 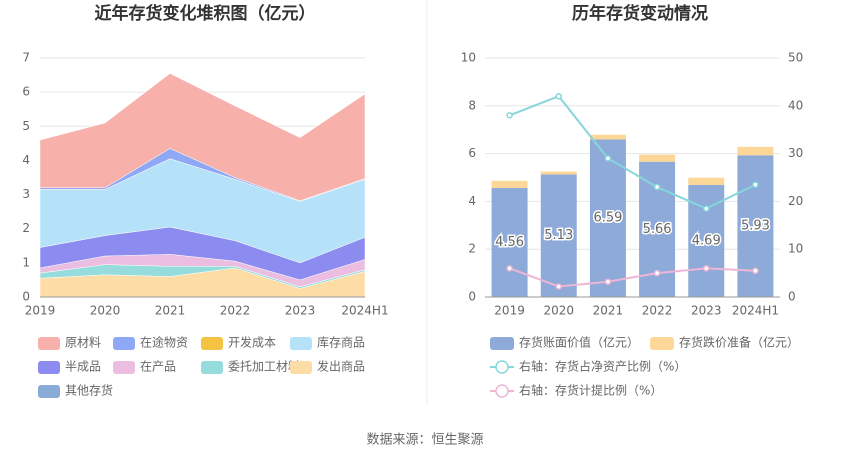 What do you see at coordinates (579, 342) in the screenshot?
I see `legend-label: 存货账面价值（亿元）` at bounding box center [579, 342].